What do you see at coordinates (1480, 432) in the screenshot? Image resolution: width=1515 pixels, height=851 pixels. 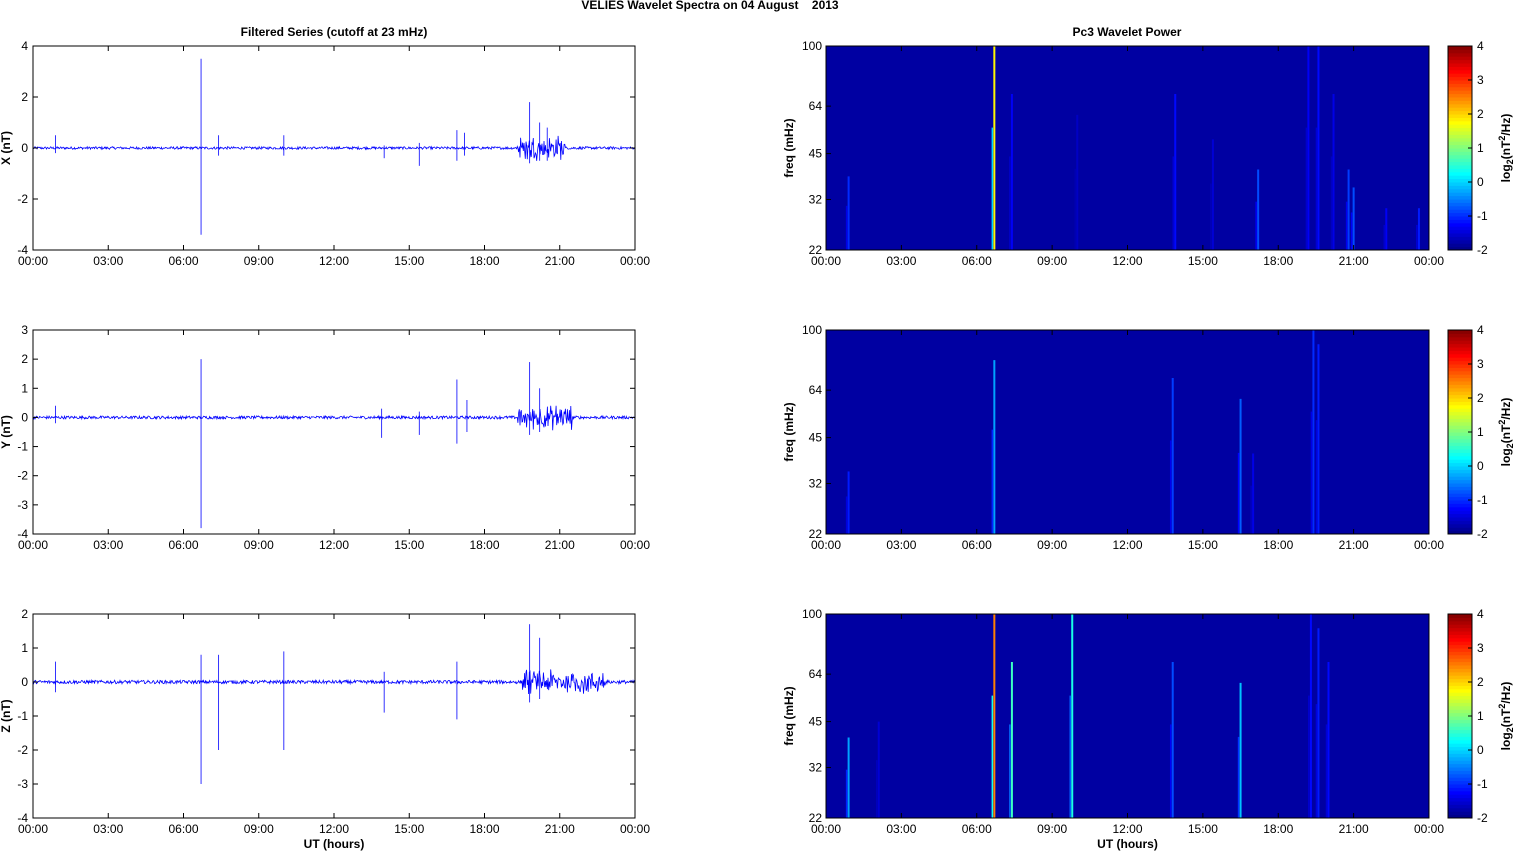 I see `colorbar-tick-label: 1` at bounding box center [1480, 432].